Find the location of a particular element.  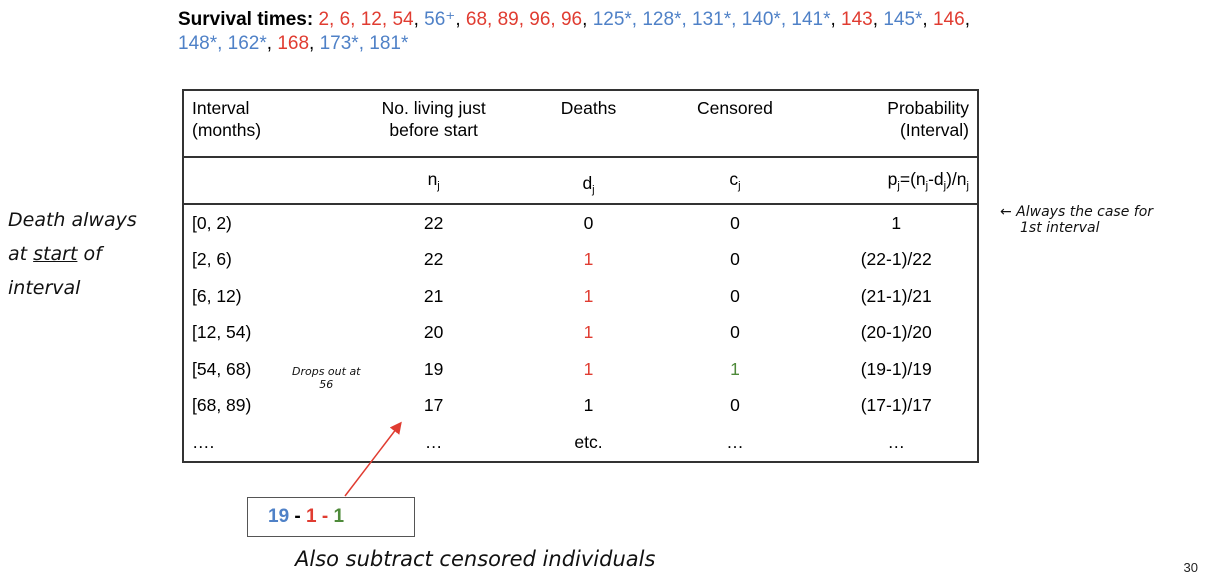

symbol-blank is located at coordinates (264, 180).